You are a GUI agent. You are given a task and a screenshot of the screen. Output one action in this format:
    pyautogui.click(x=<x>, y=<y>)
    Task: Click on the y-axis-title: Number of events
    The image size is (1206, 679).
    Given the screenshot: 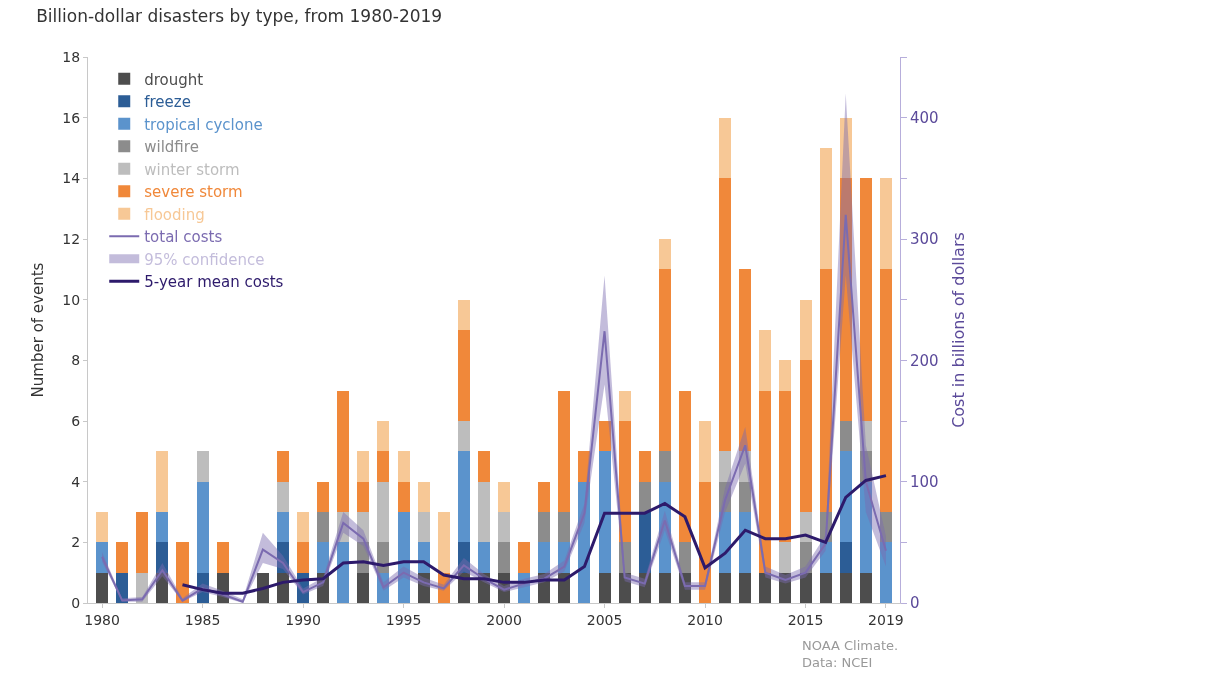 What is the action you would take?
    pyautogui.click(x=37, y=330)
    